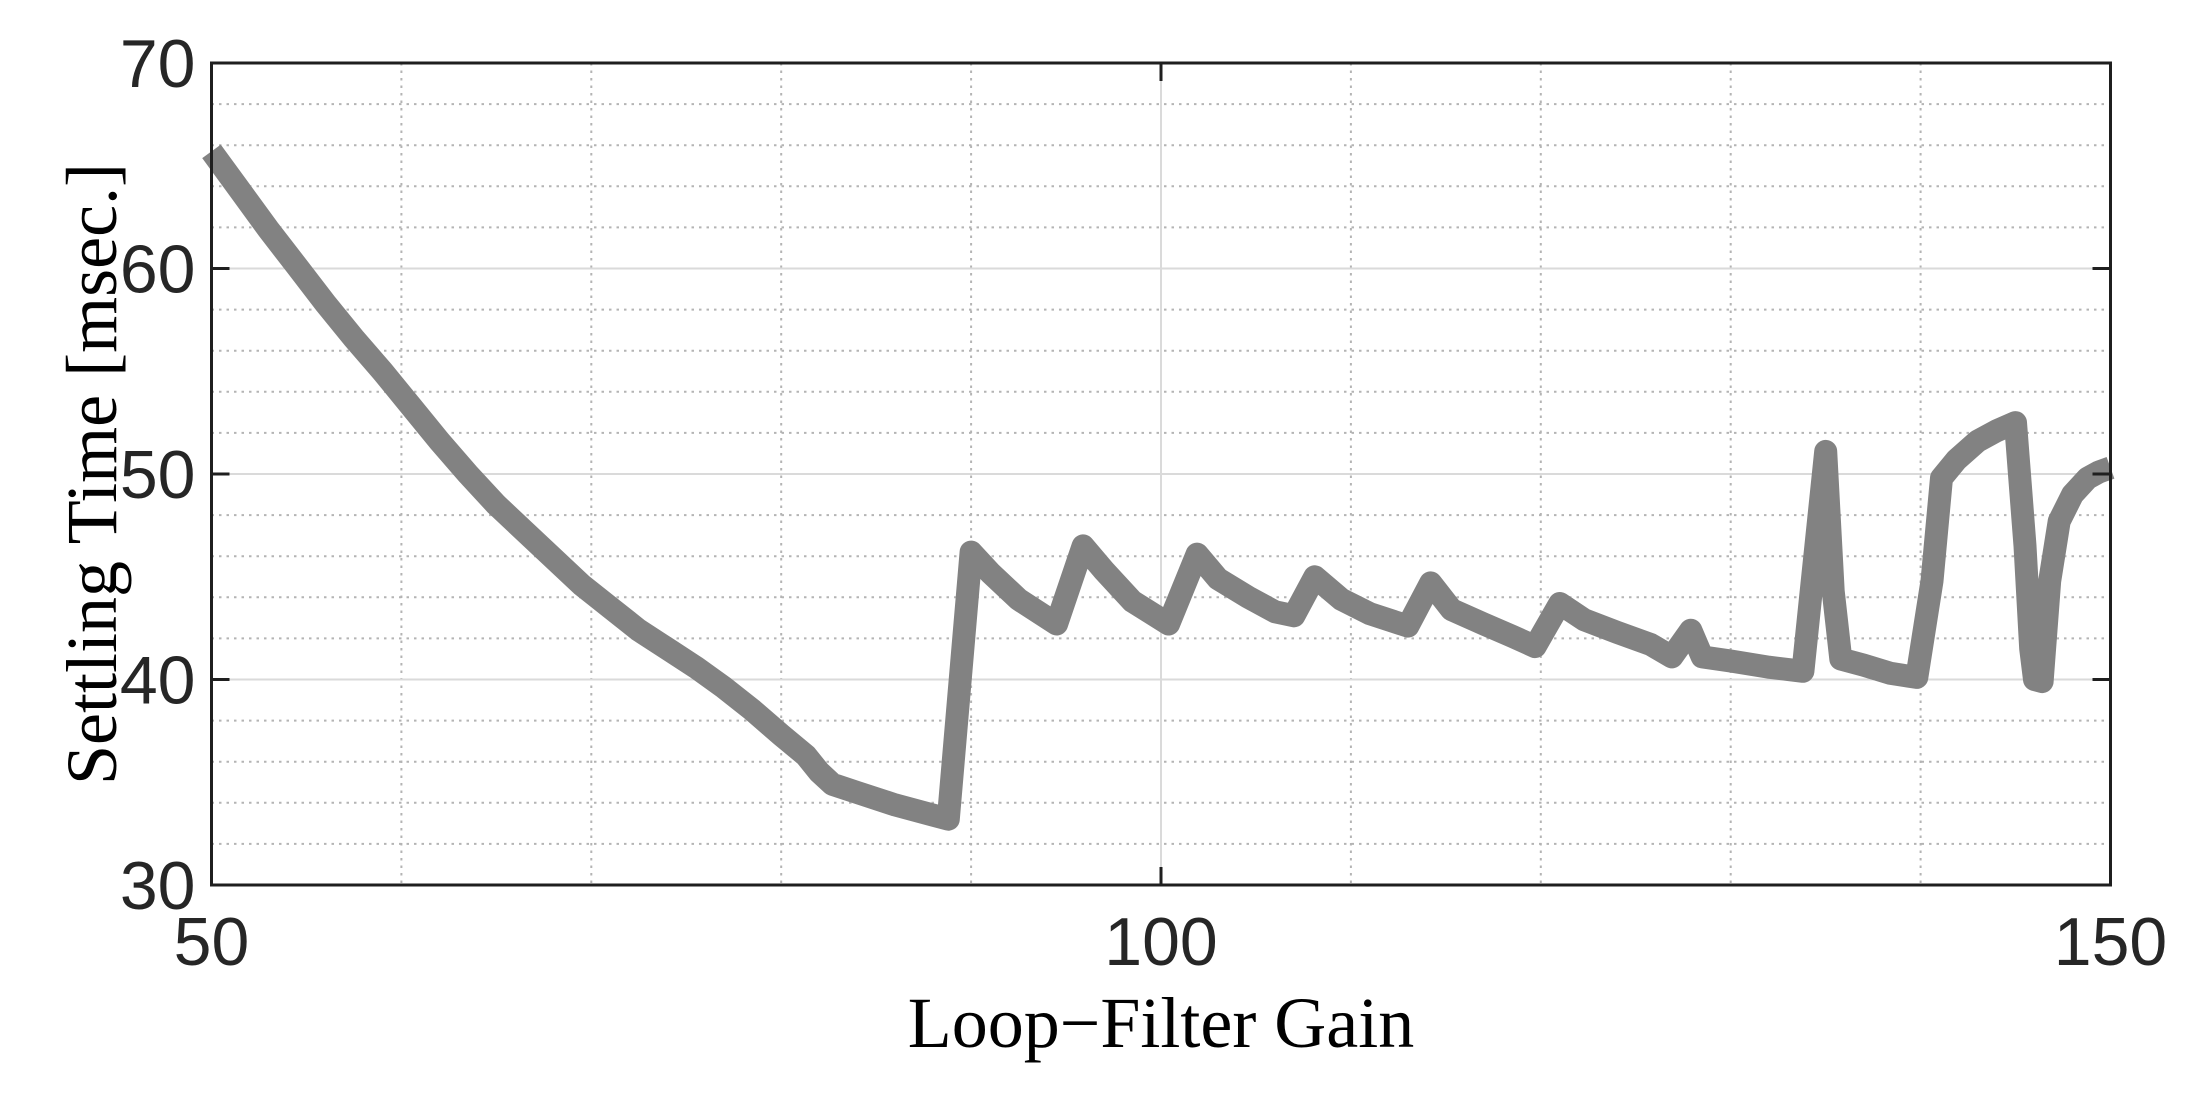  What do you see at coordinates (158, 64) in the screenshot?
I see `y-tick-label: 70` at bounding box center [158, 64].